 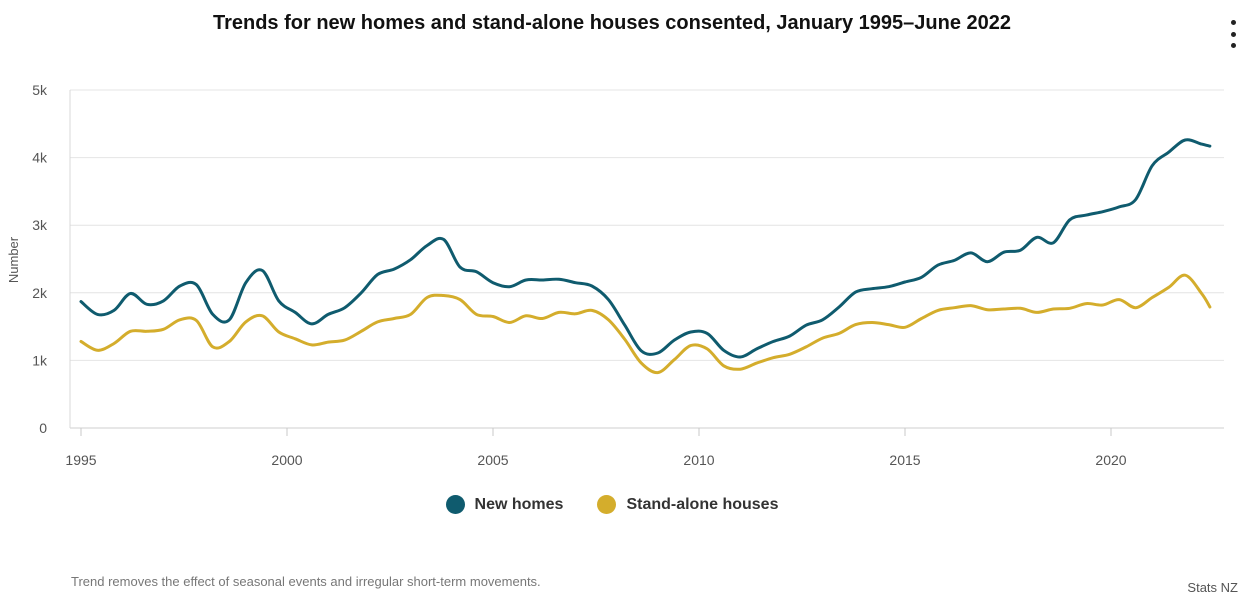 I want to click on y-tick-label: 5k, so click(x=40, y=90).